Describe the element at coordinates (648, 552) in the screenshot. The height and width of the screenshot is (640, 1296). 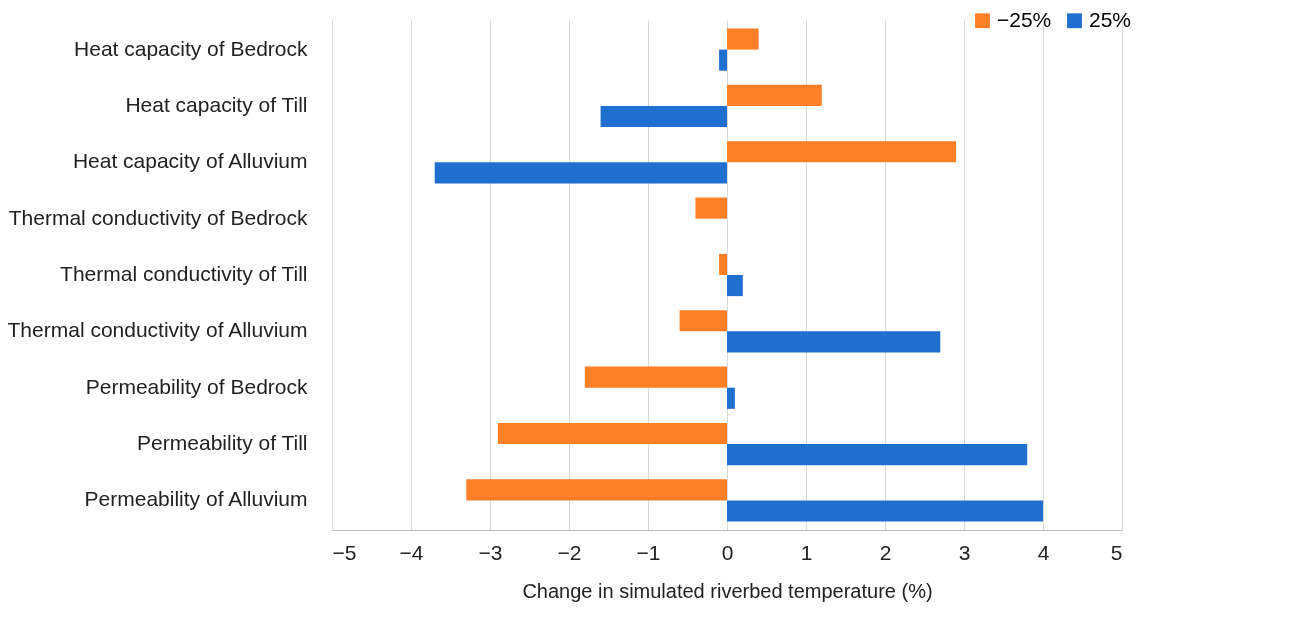
I see `x-tick-label: −1` at that location.